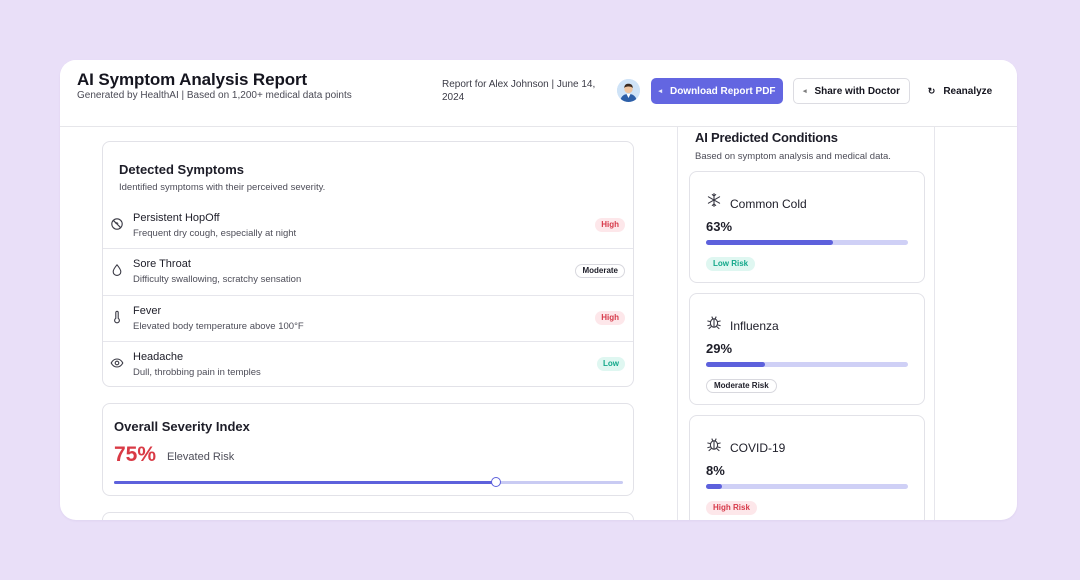  Describe the element at coordinates (719, 226) in the screenshot. I see `condition-percent: 63%` at that location.